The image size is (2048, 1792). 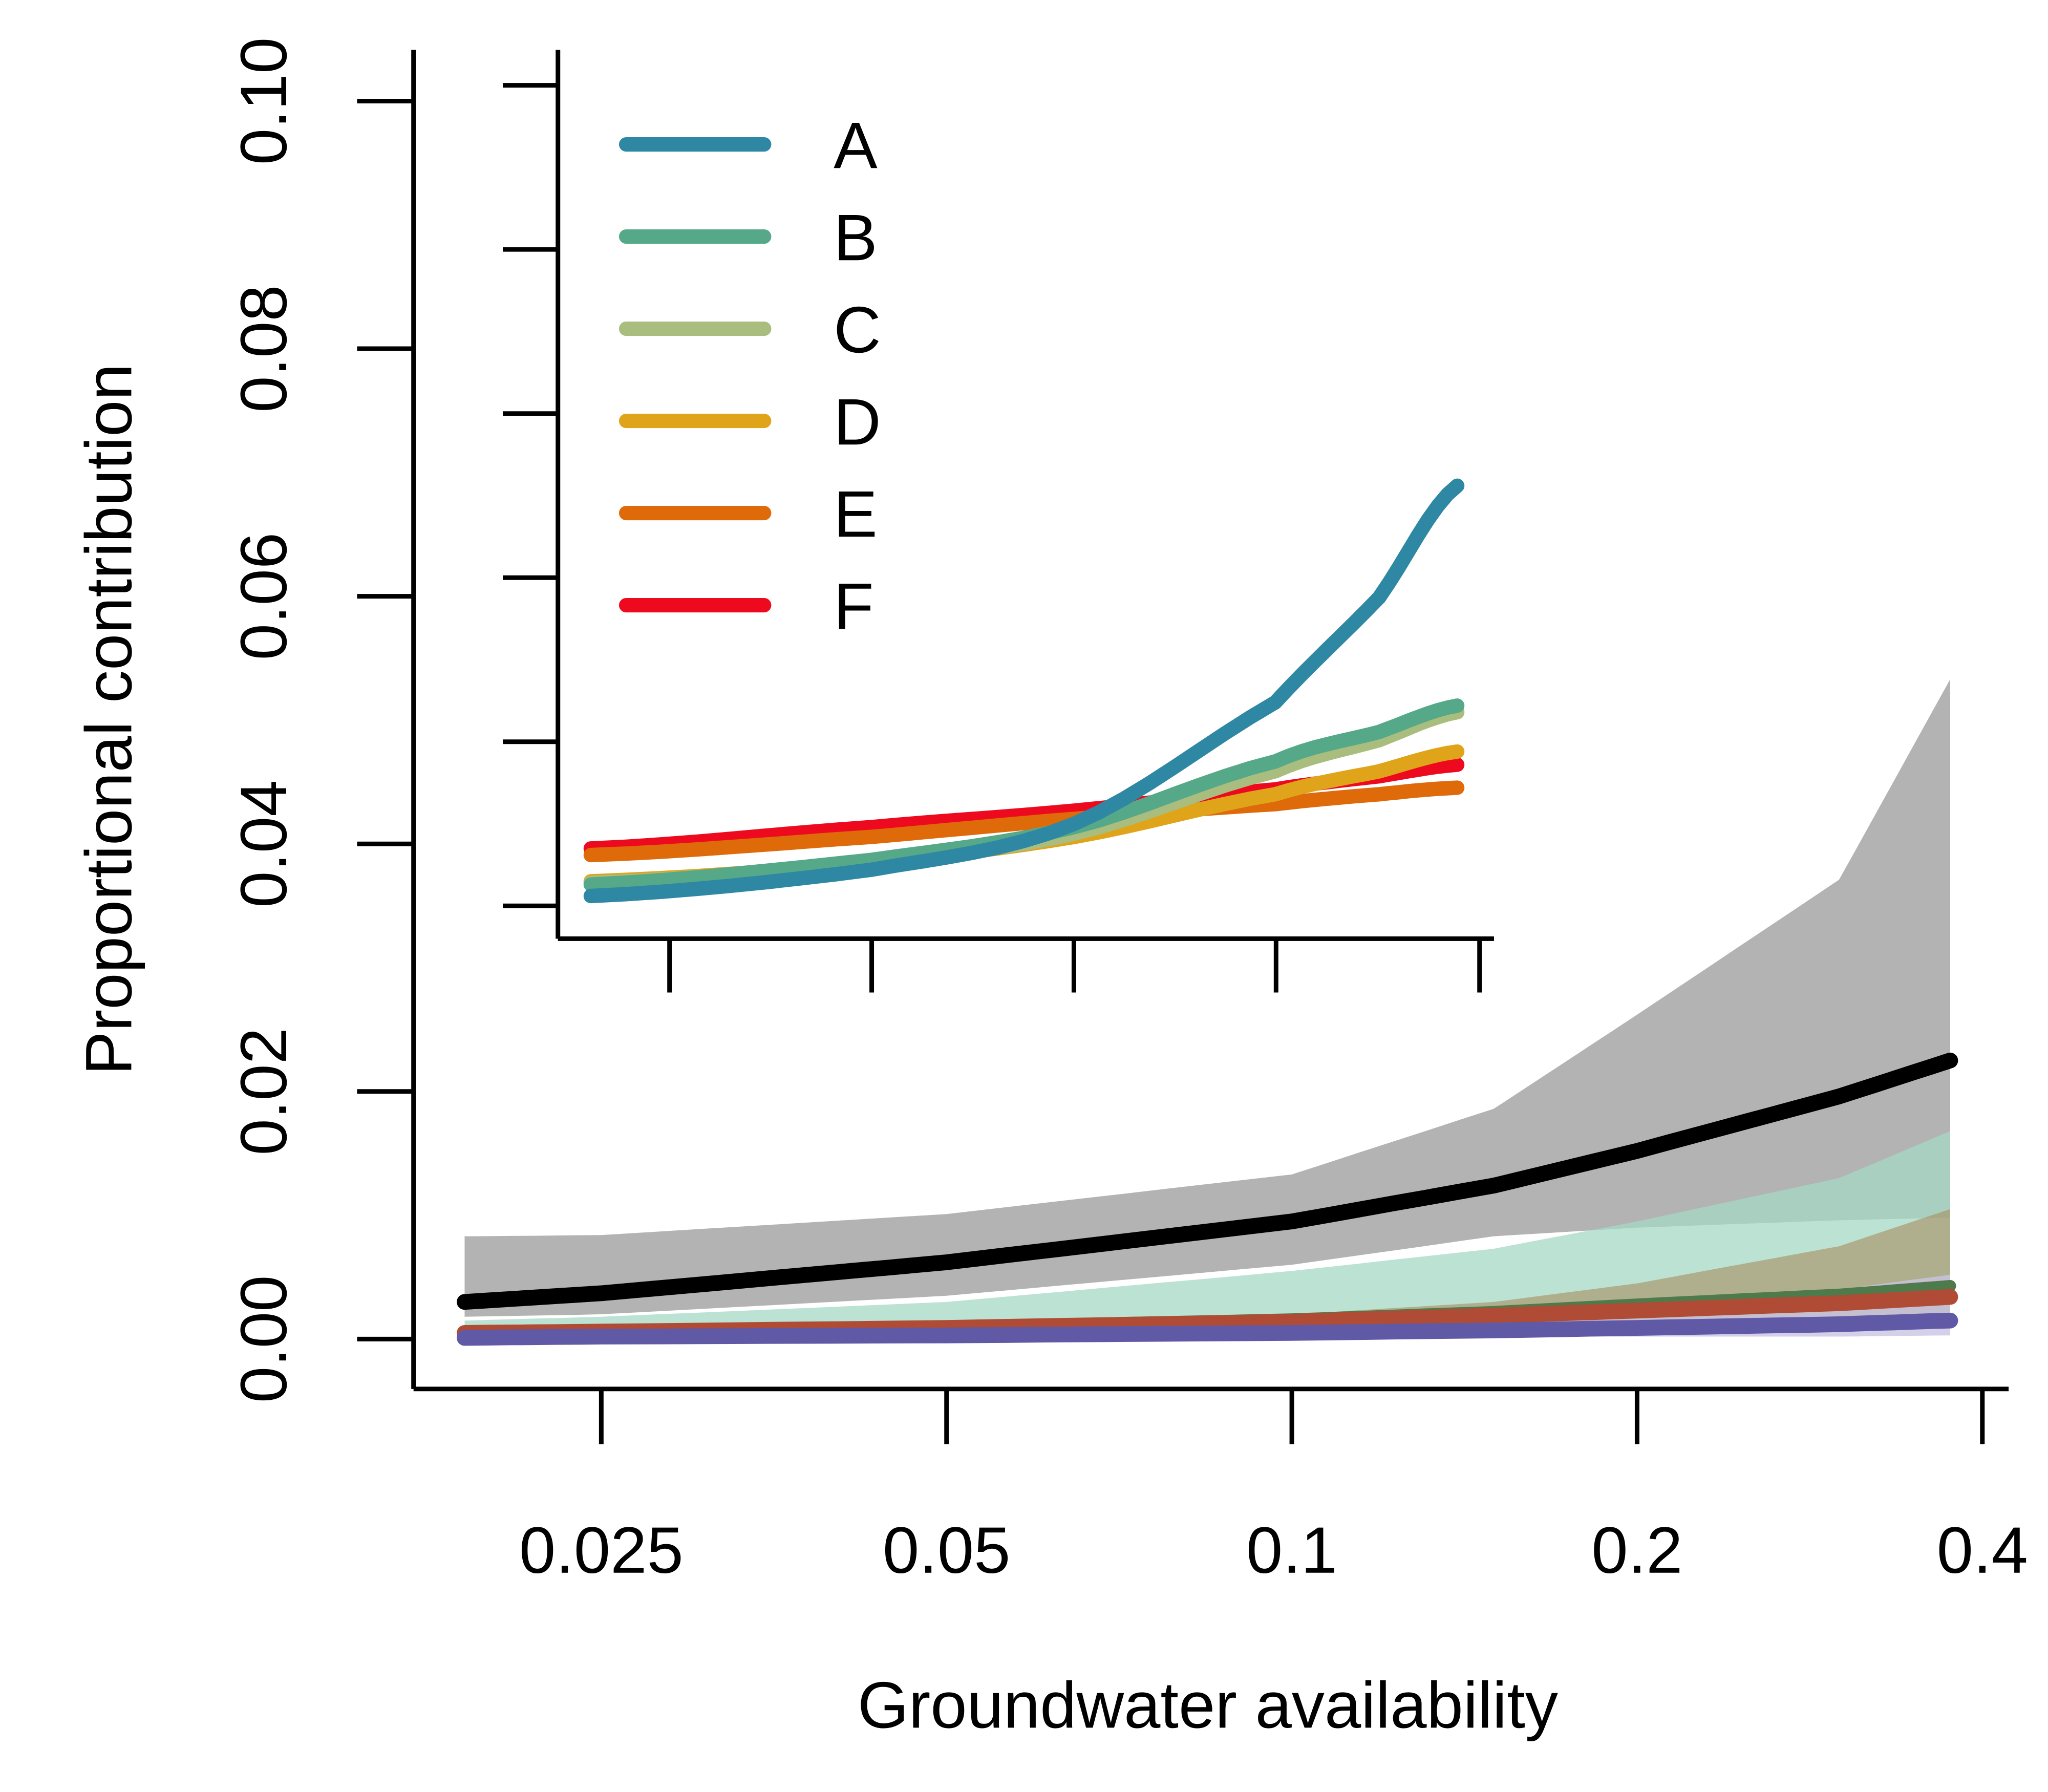 What do you see at coordinates (1636, 1550) in the screenshot?
I see `x-tick-label: 0.2` at bounding box center [1636, 1550].